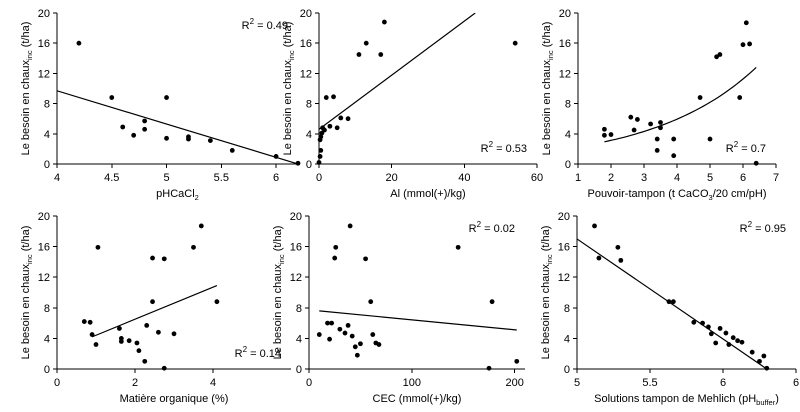 The height and width of the screenshot is (412, 800). Describe the element at coordinates (412, 383) in the screenshot. I see `x-tick-label: 100` at that location.